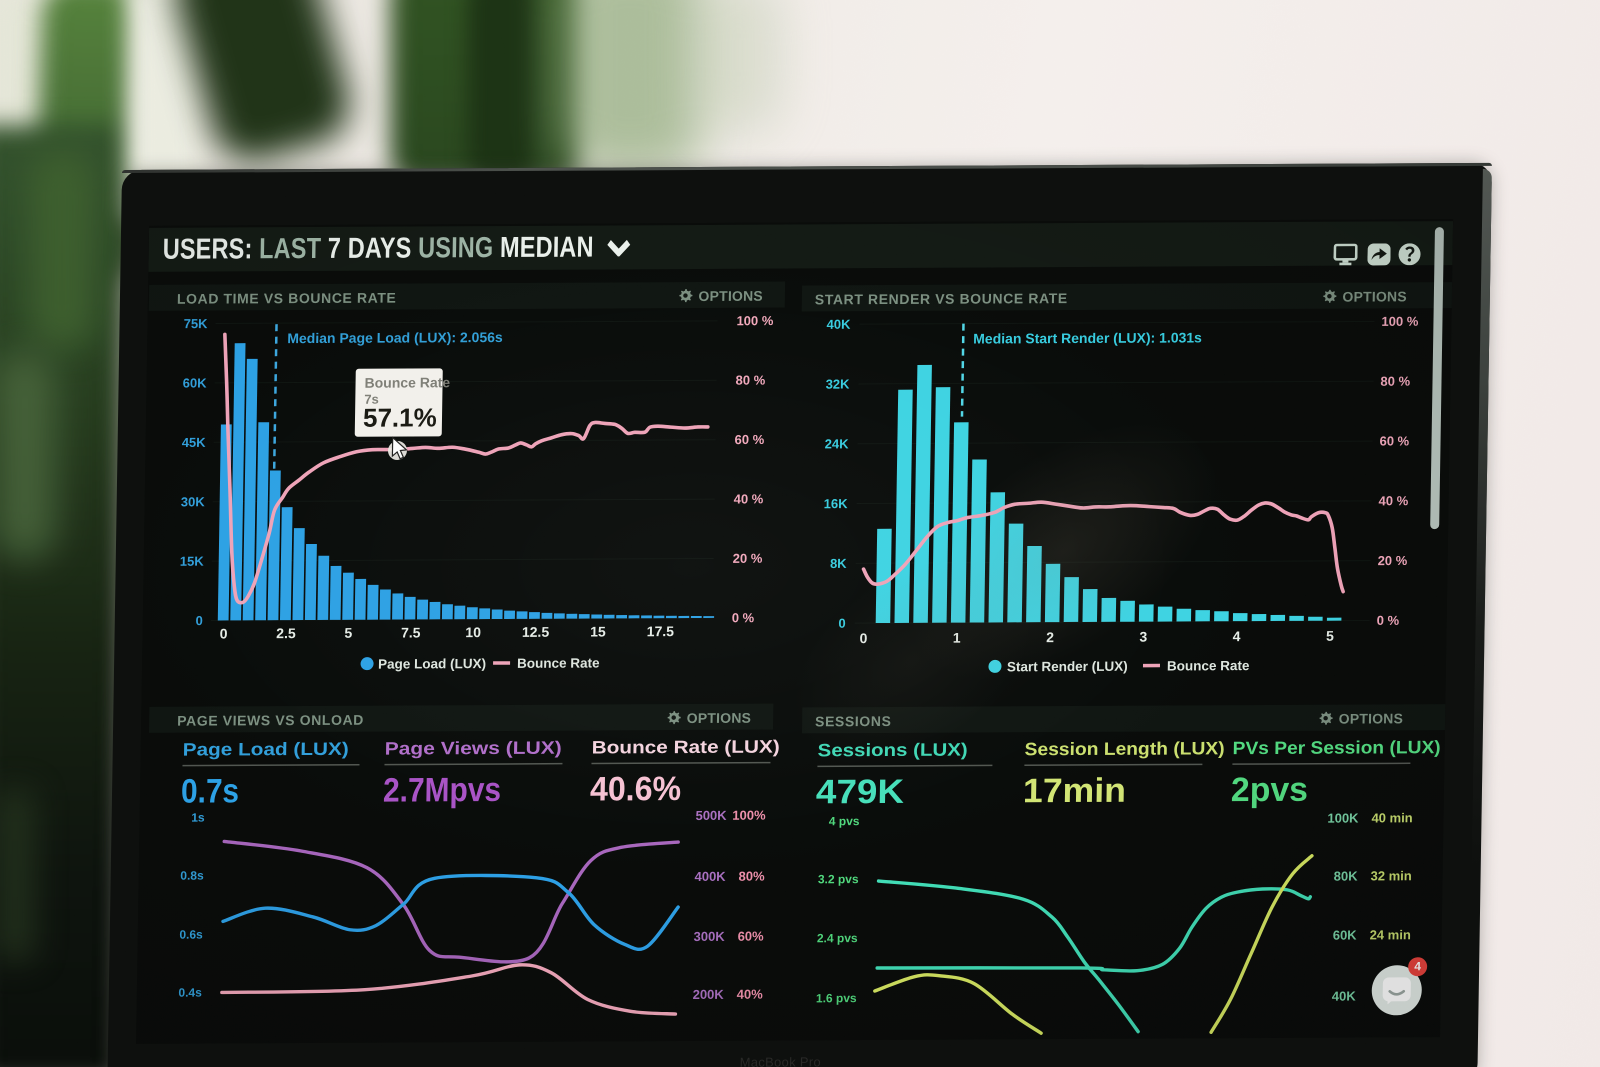 Image resolution: width=1600 pixels, height=1067 pixels. What do you see at coordinates (1346, 876) in the screenshot?
I see `svg-text: 80K` at bounding box center [1346, 876].